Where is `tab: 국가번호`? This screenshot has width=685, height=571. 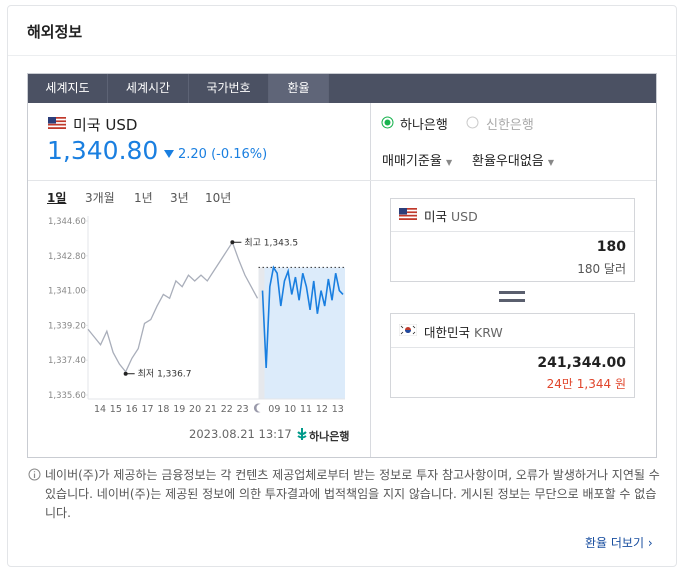 tab: 국가번호 is located at coordinates (229, 88).